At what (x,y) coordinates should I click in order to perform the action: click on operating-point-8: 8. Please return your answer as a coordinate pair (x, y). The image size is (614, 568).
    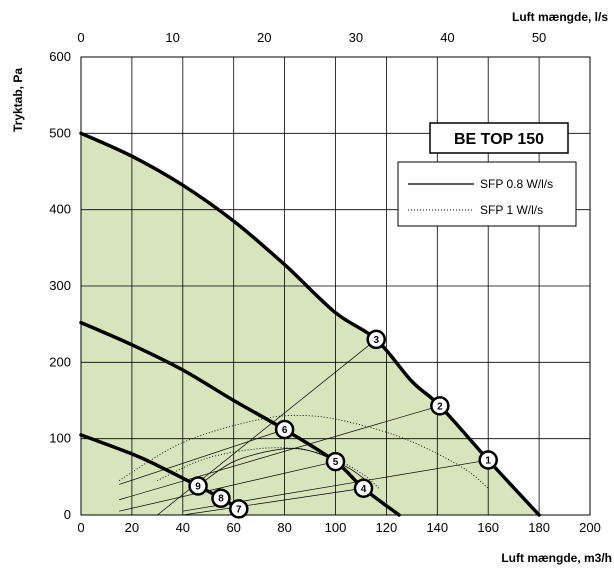
    Looking at the image, I should click on (221, 498).